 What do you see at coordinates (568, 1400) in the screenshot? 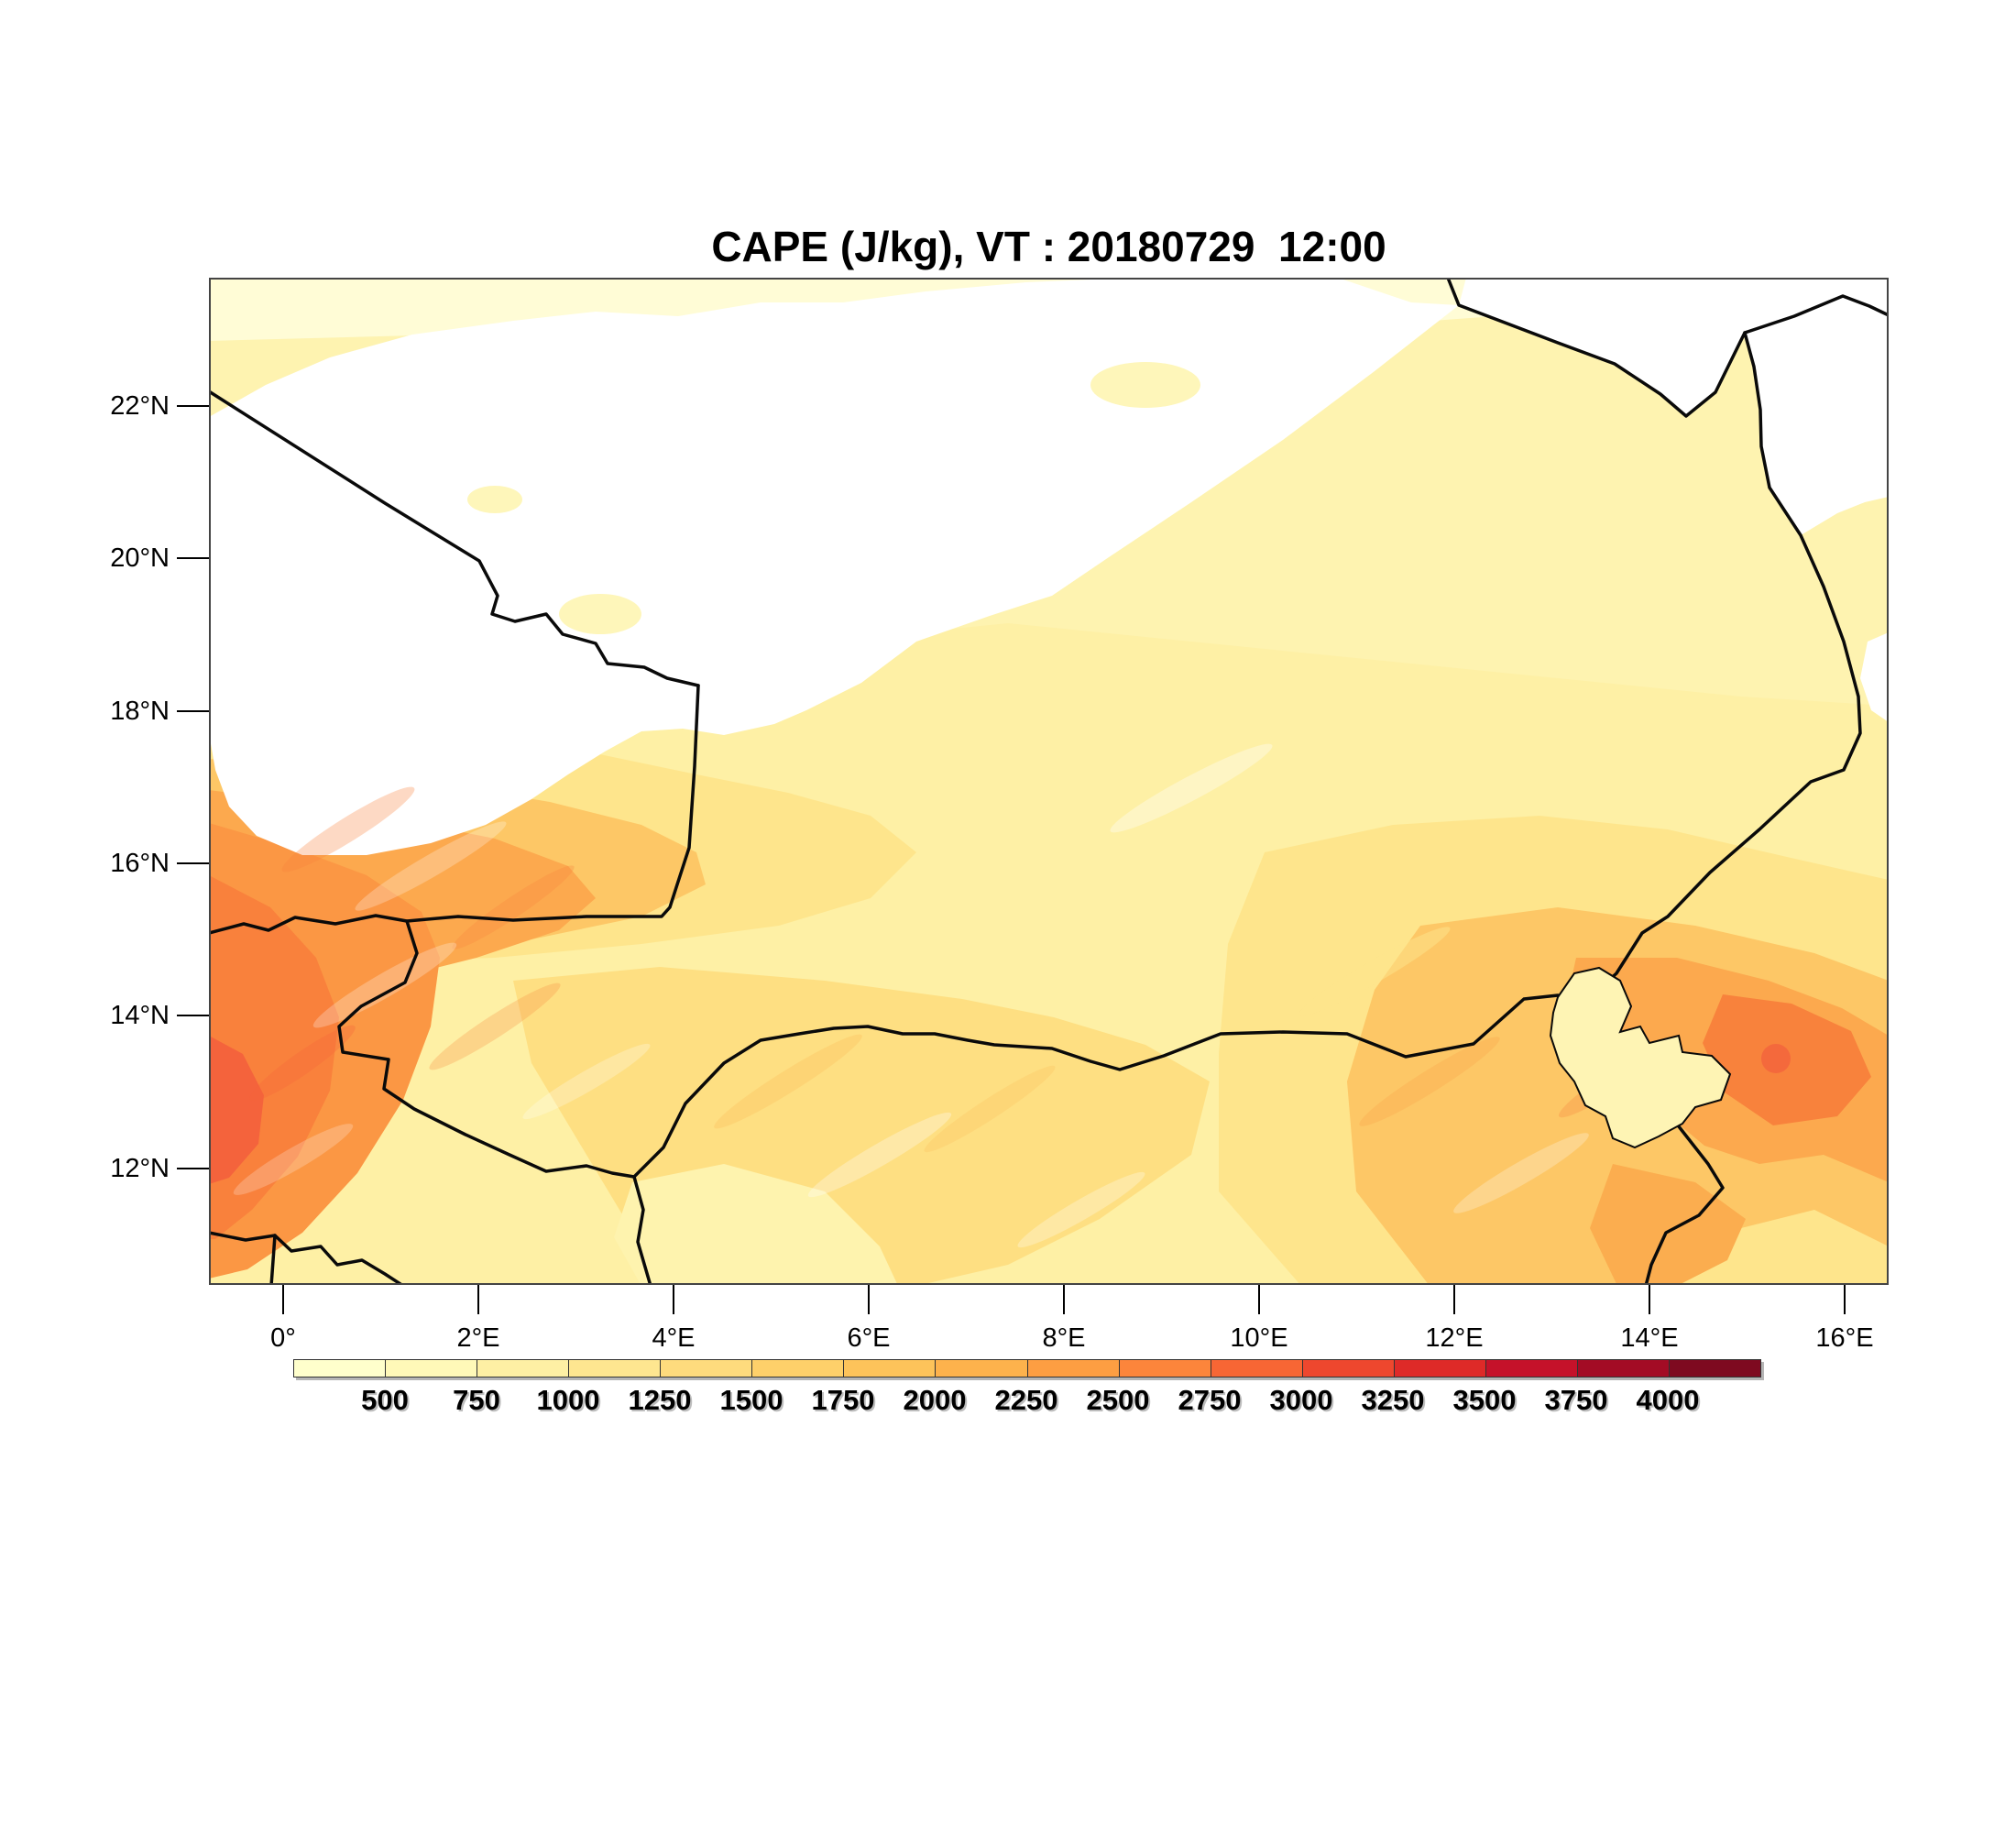
I see `colorbar-label-1000: 1000` at bounding box center [568, 1400].